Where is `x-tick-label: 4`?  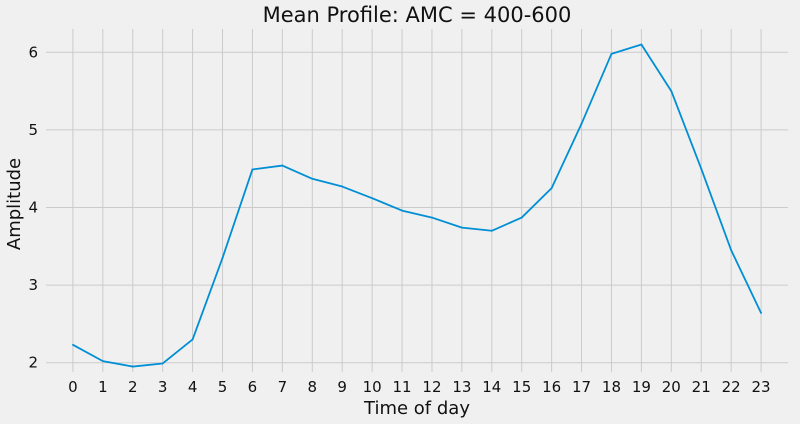
x-tick-label: 4 is located at coordinates (193, 387).